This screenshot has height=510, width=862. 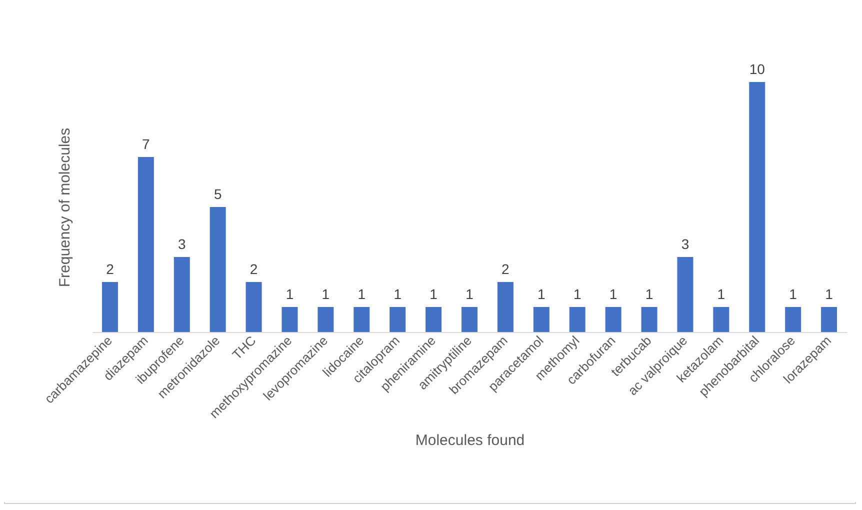 I want to click on data-label: 5, so click(x=218, y=194).